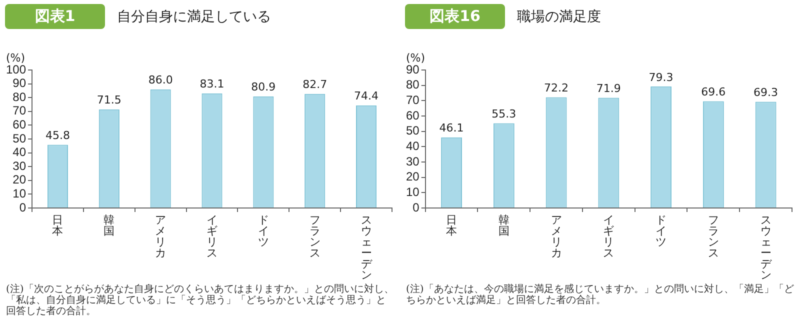 The height and width of the screenshot is (321, 800). Describe the element at coordinates (713, 92) in the screenshot. I see `data-label: 69.6` at that location.